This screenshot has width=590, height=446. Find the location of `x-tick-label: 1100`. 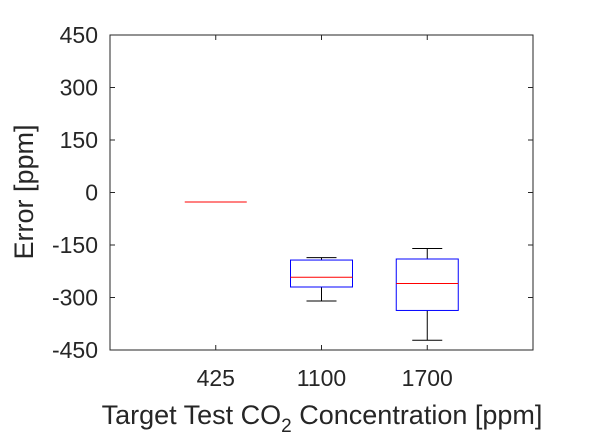

x-tick-label: 1100 is located at coordinates (321, 378).